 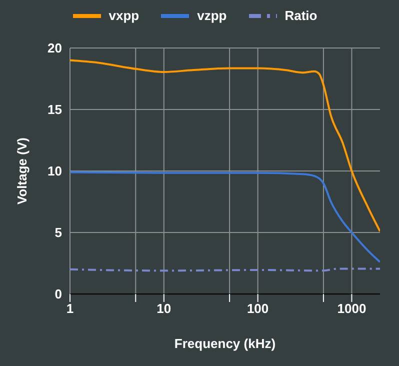 What do you see at coordinates (55, 48) in the screenshot?
I see `y-tick-label: 20` at bounding box center [55, 48].